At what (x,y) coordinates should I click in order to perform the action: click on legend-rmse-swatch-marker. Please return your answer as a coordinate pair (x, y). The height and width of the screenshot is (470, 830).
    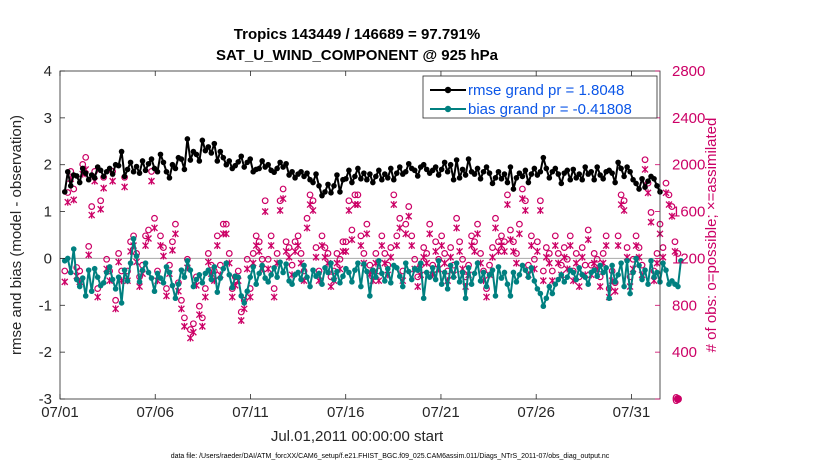
    Looking at the image, I should click on (448, 90).